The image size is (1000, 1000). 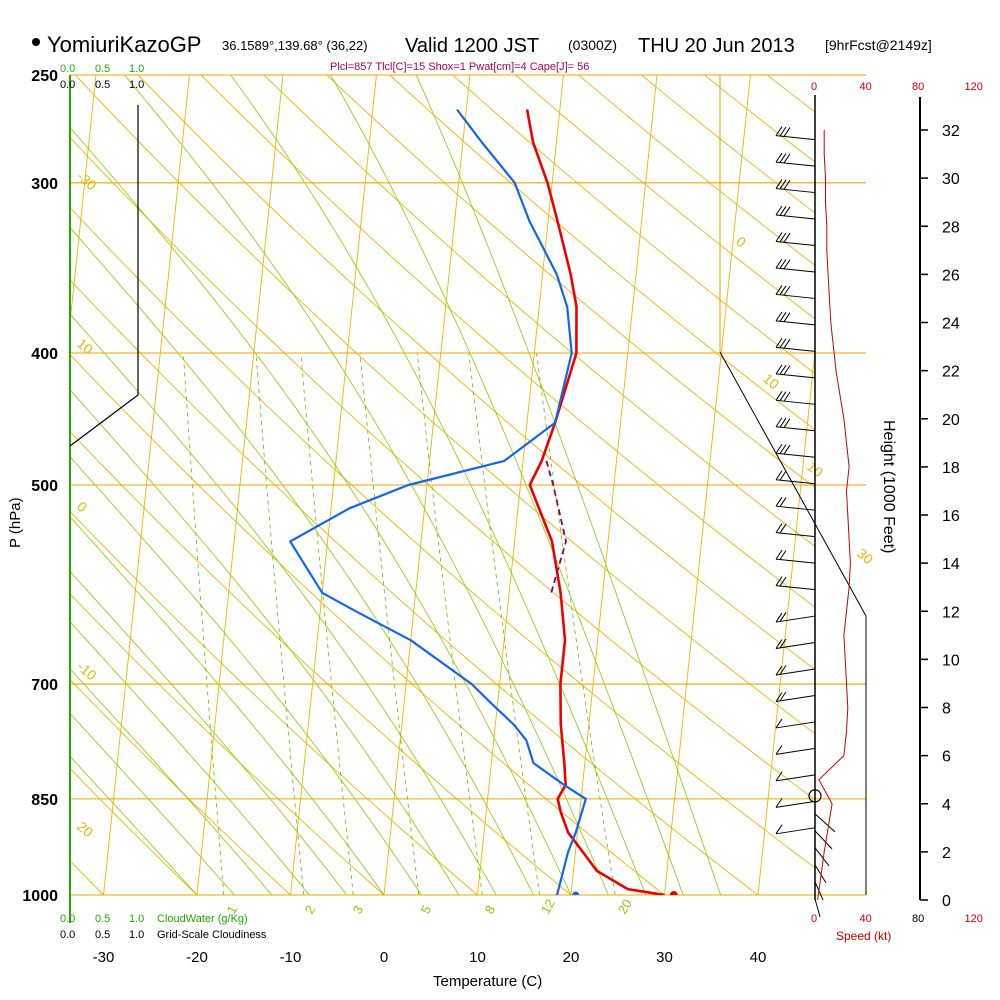 What do you see at coordinates (548, 906) in the screenshot?
I see `mixing-ratio-label: 12` at bounding box center [548, 906].